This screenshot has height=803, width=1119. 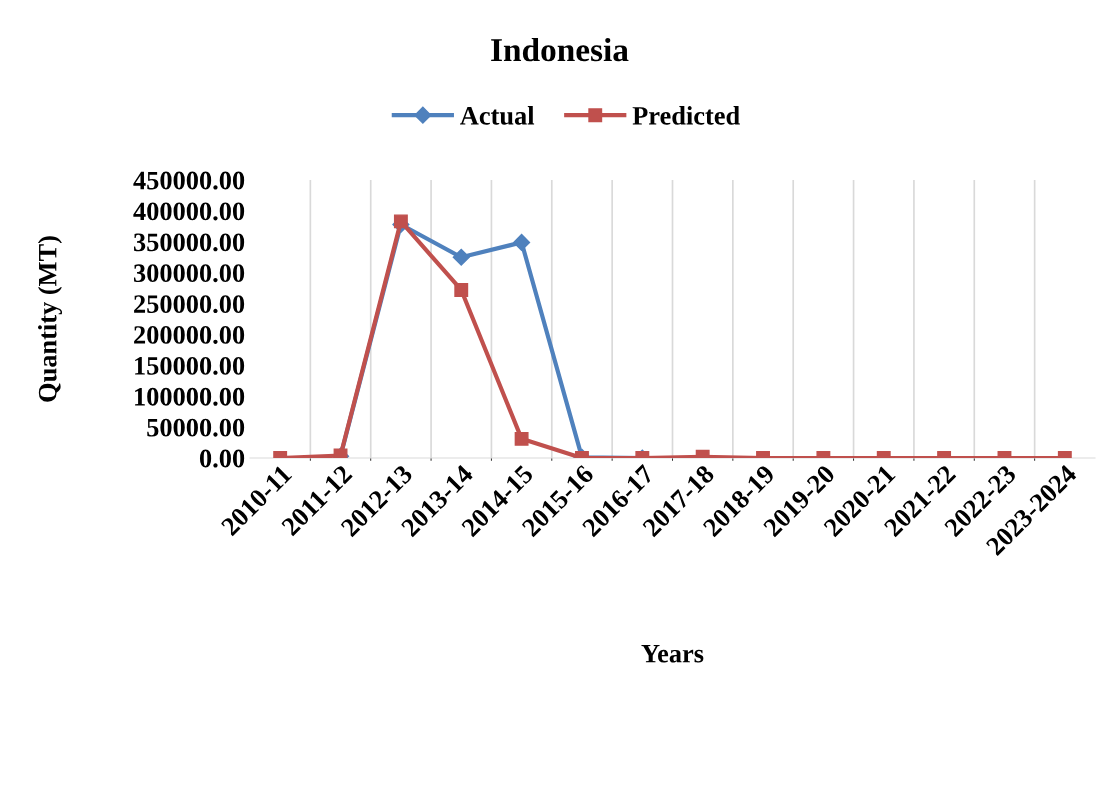 I want to click on x-axis-title: Years, so click(x=672, y=654).